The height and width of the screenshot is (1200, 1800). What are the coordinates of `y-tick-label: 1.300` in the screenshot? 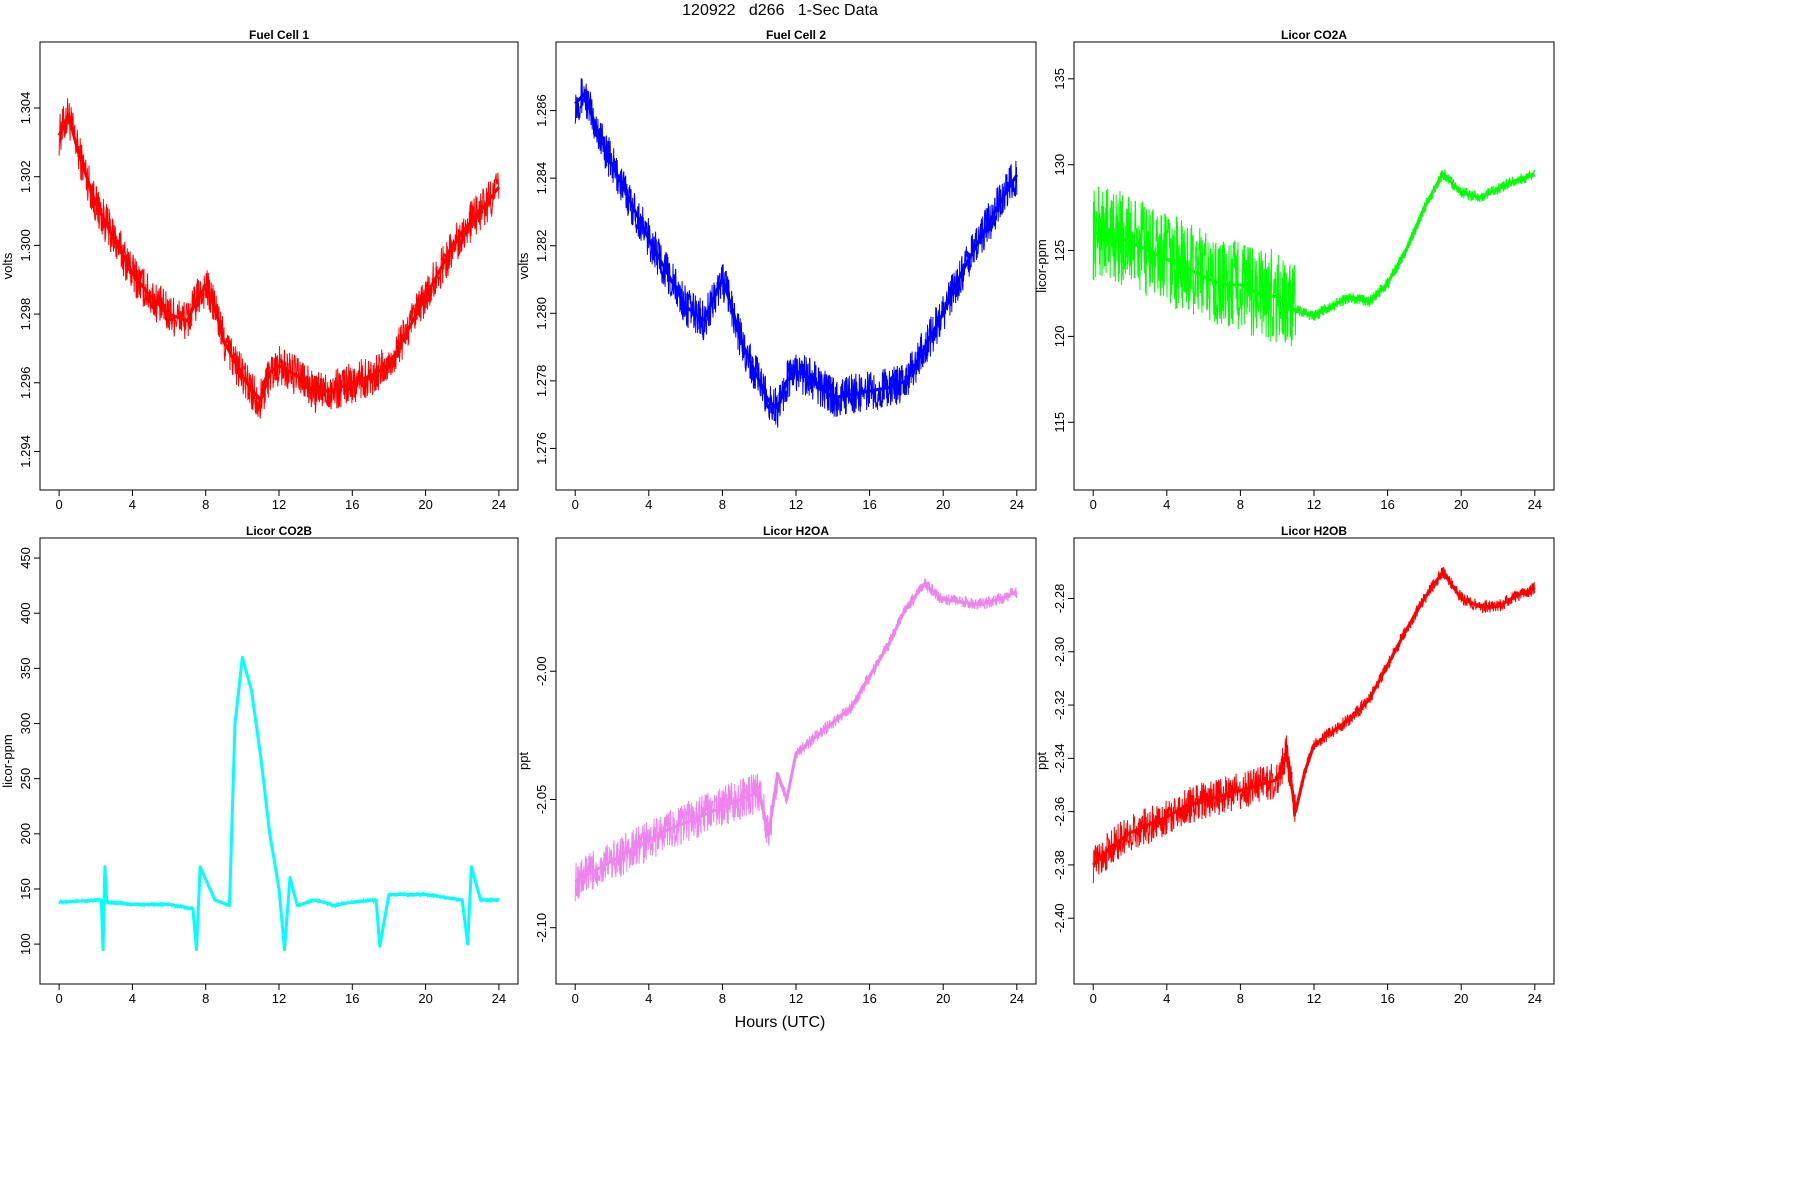 It's located at (25, 245).